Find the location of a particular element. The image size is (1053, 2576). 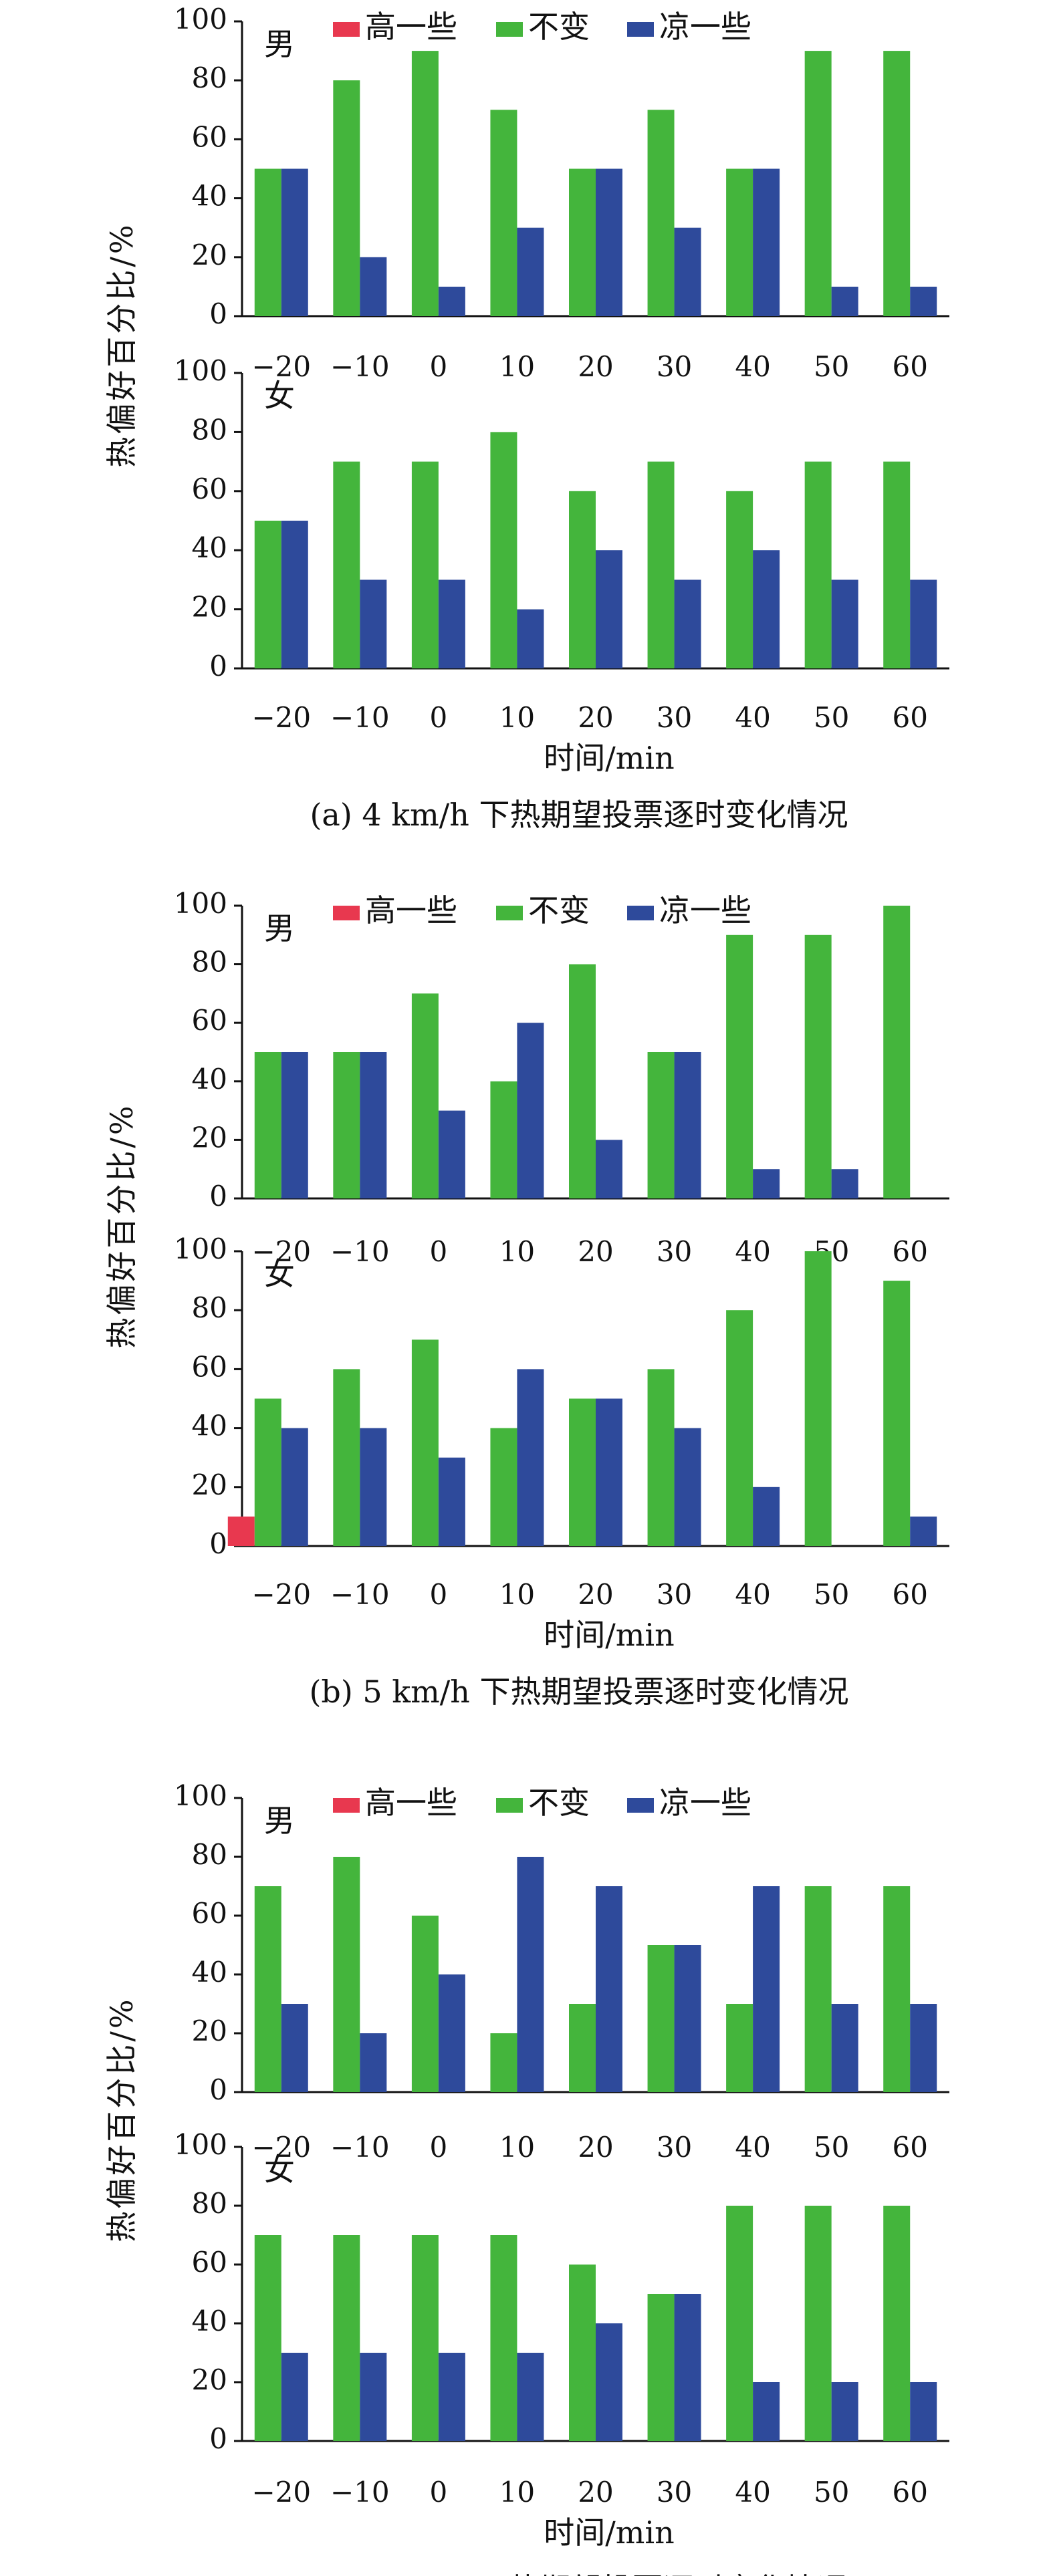

x-tick-label: −10 is located at coordinates (360, 1595).